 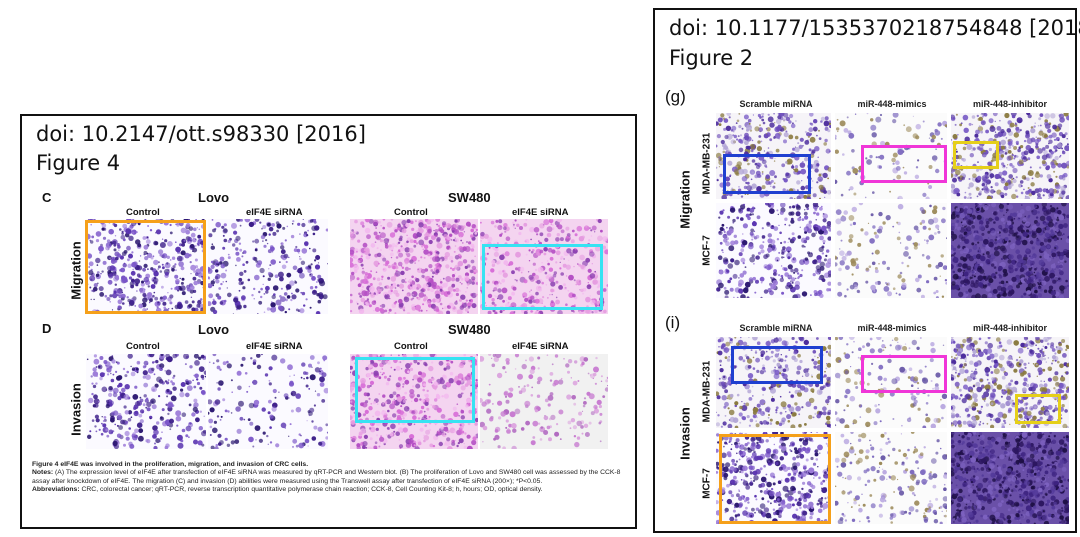 I want to click on micrograph-d-lovo-sirna, so click(x=268, y=401).